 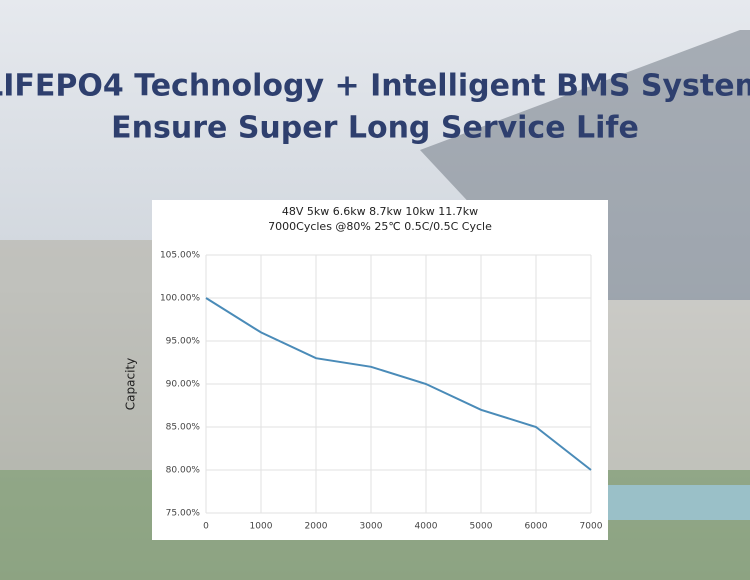 What do you see at coordinates (591, 527) in the screenshot?
I see `x-tick-label: 7000` at bounding box center [591, 527].